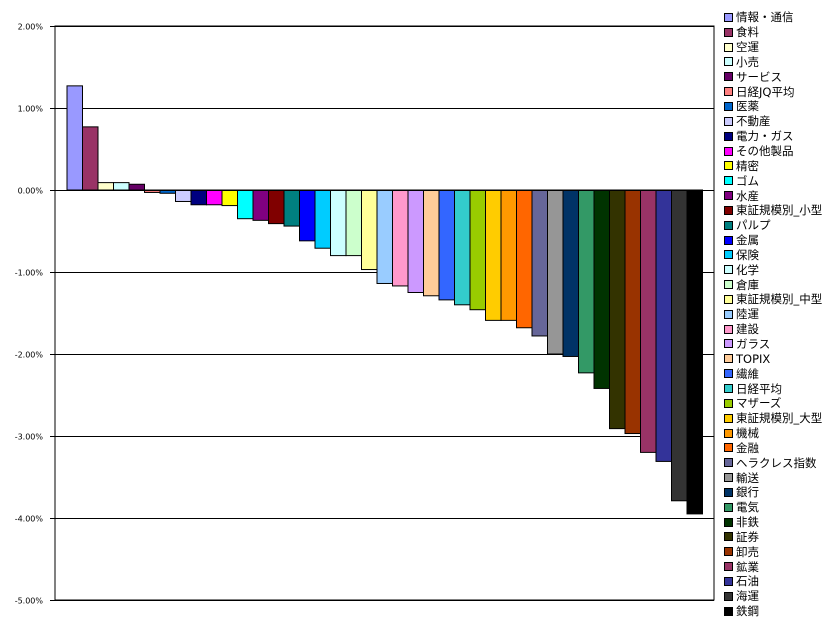 This screenshot has width=835, height=629. Describe the element at coordinates (29, 355) in the screenshot. I see `y-tick-label: -2.00%` at that location.